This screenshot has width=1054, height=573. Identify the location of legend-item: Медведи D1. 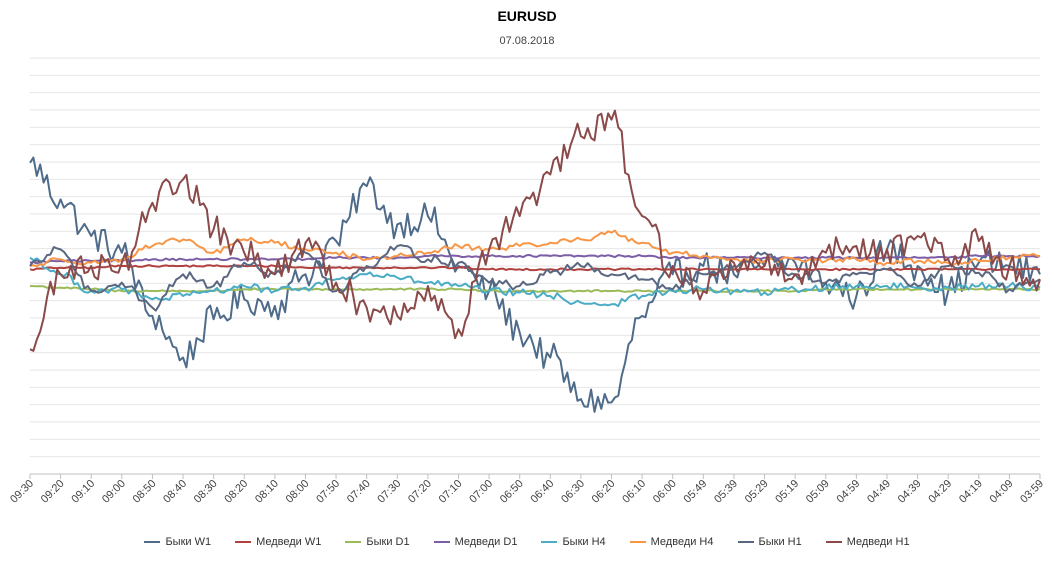
(475, 542).